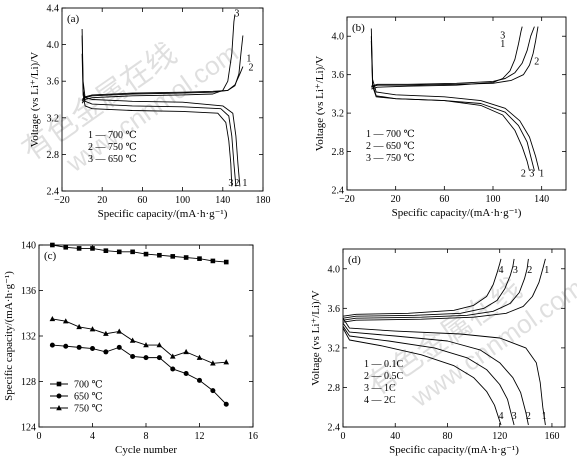  Describe the element at coordinates (384, 376) in the screenshot. I see `legend-entry: 2 — 0.5C` at that location.